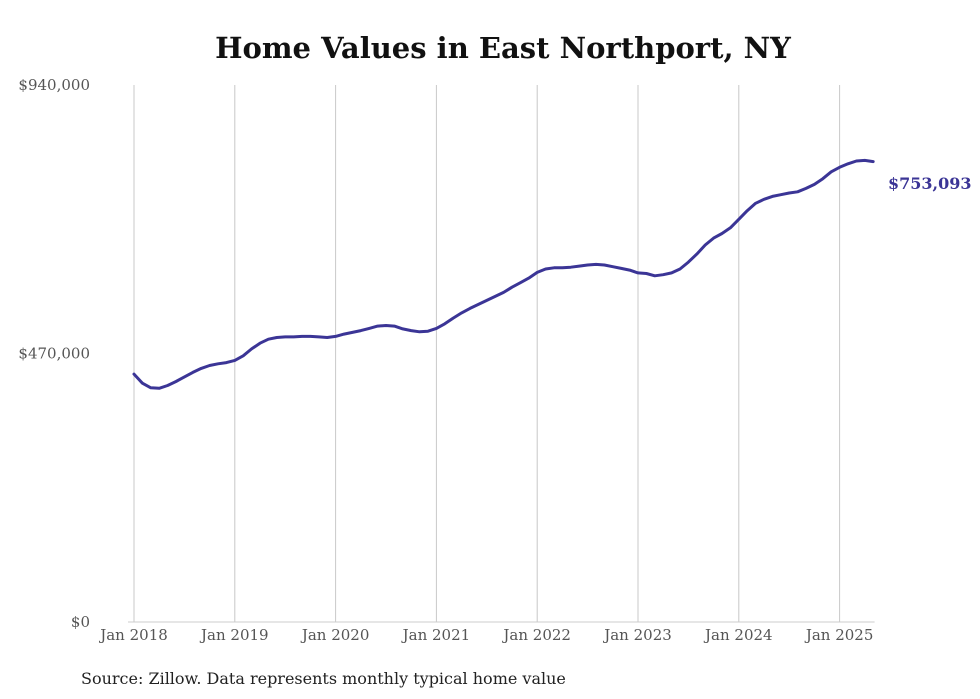 This screenshot has width=980, height=699. Describe the element at coordinates (738, 635) in the screenshot. I see `x-tick-label: Jan 2024` at that location.